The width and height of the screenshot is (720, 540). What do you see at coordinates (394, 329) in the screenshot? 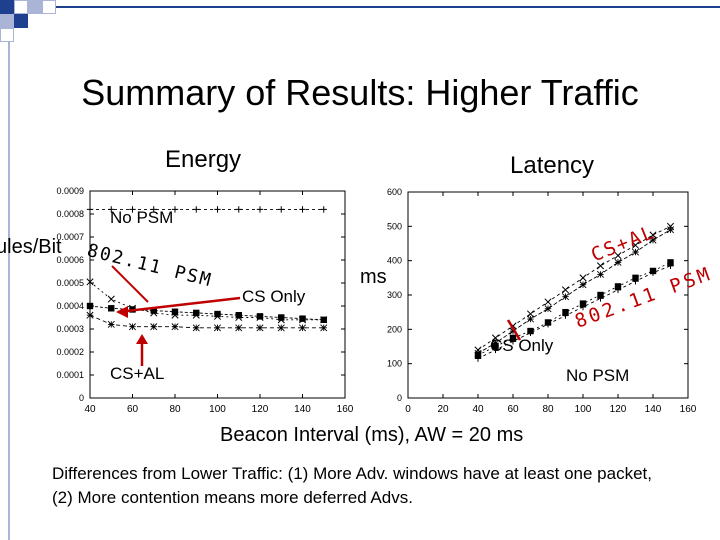
I see `latency-y-tick-label: 200` at bounding box center [394, 329].